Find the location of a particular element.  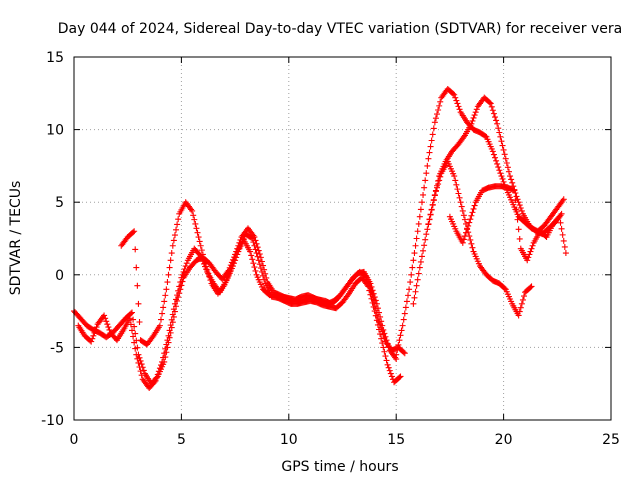

y-tick-label: -5 is located at coordinates (57, 348).